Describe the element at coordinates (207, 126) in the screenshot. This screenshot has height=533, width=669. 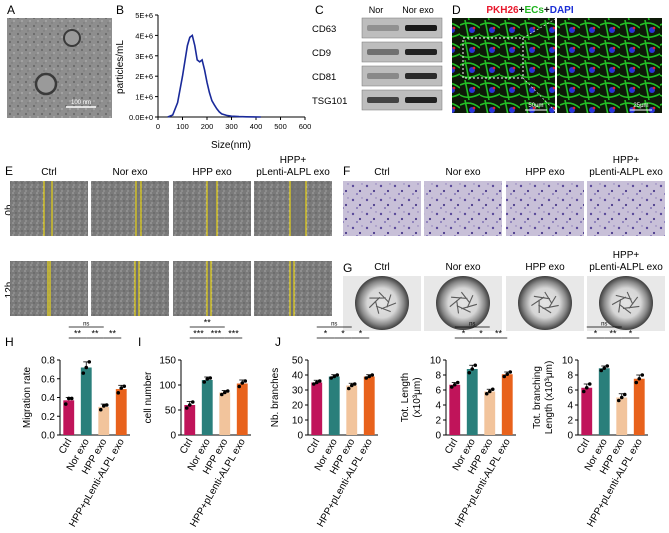
I see `x-tick-label: 200` at that location.